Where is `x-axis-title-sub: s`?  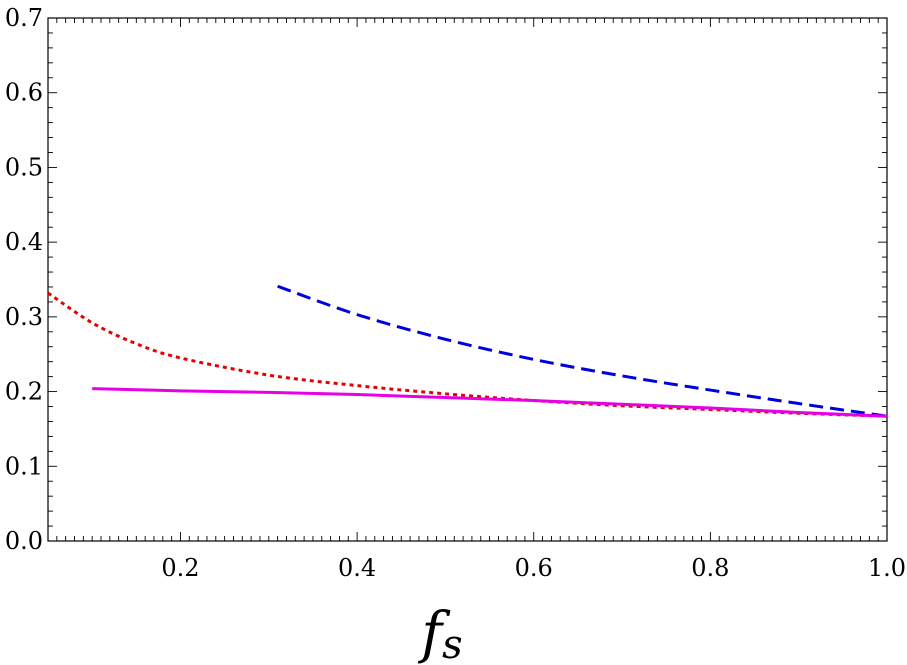 x-axis-title-sub: s is located at coordinates (452, 643).